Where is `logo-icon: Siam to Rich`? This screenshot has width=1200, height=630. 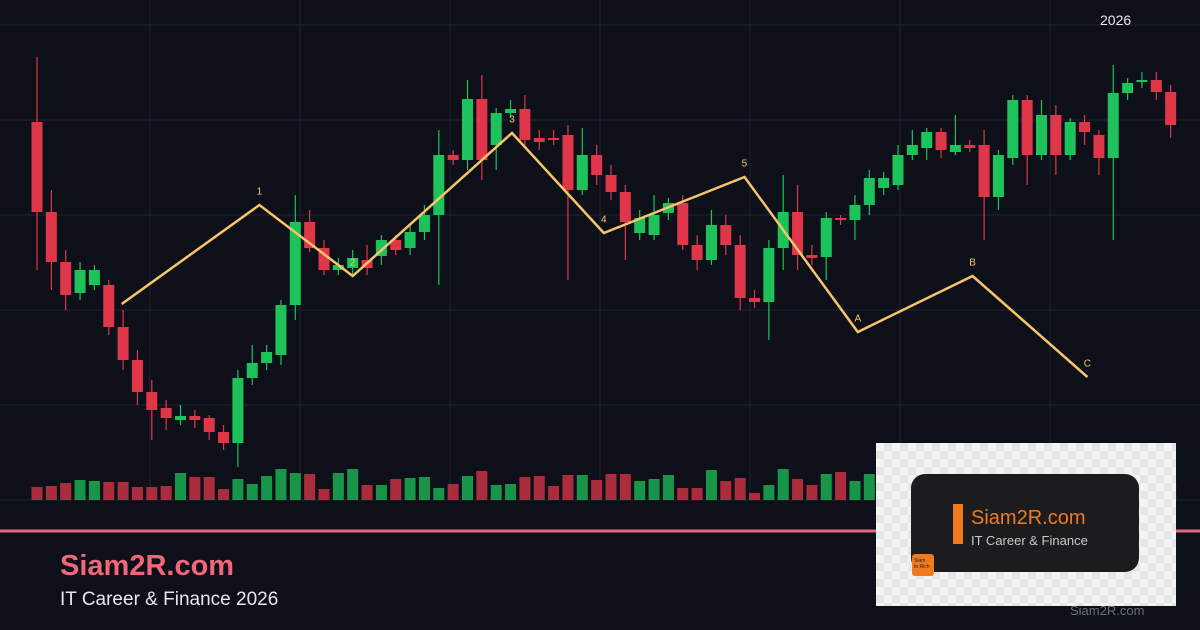
logo-icon: Siam to Rich is located at coordinates (923, 565).